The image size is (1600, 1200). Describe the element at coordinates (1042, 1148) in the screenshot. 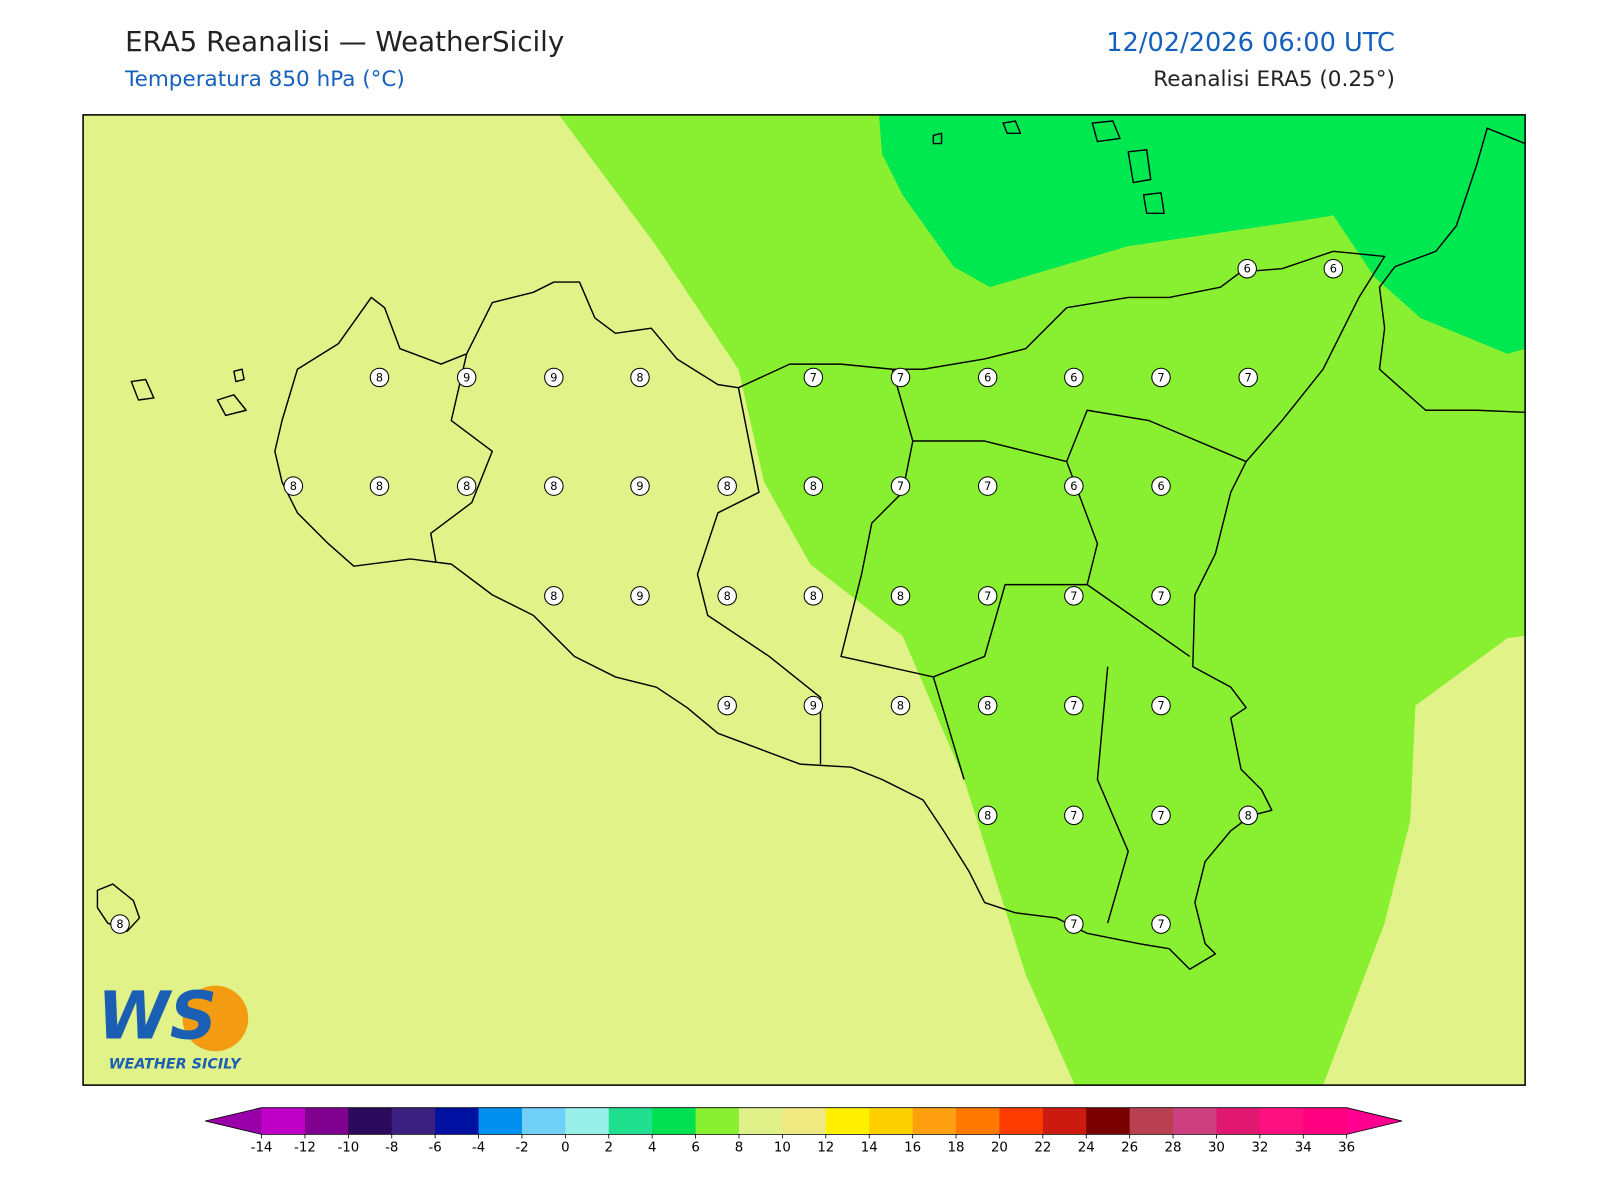

I see `colorbar-tick-label: 22` at that location.